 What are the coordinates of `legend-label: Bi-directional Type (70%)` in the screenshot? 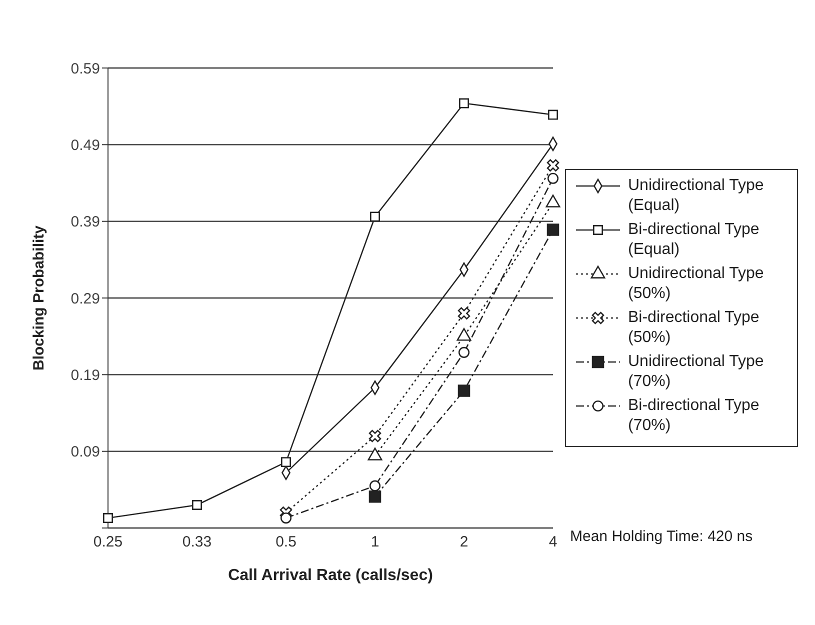 It's located at (694, 416).